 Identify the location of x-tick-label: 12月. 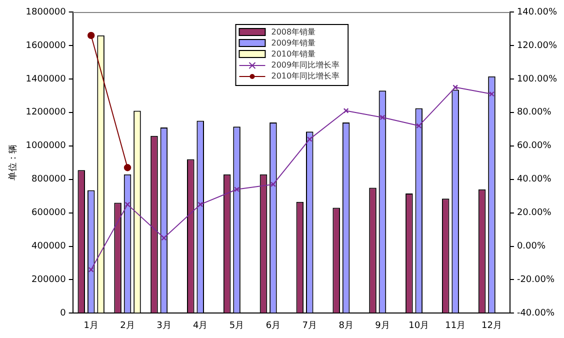
(492, 325).